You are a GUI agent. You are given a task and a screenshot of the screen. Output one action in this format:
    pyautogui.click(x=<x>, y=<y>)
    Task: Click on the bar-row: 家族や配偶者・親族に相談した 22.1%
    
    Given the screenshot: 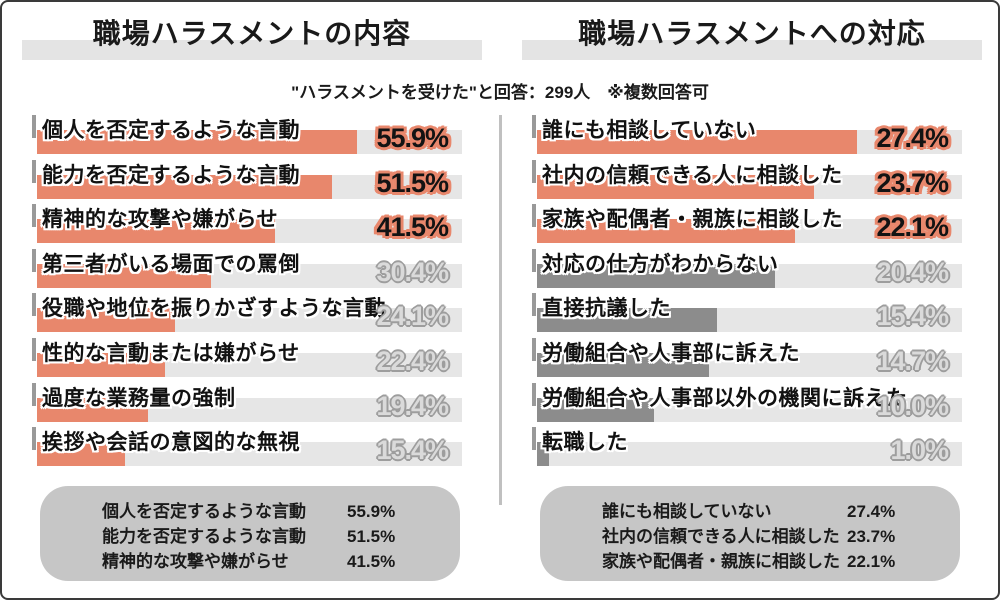 What is the action you would take?
    pyautogui.click(x=748, y=225)
    